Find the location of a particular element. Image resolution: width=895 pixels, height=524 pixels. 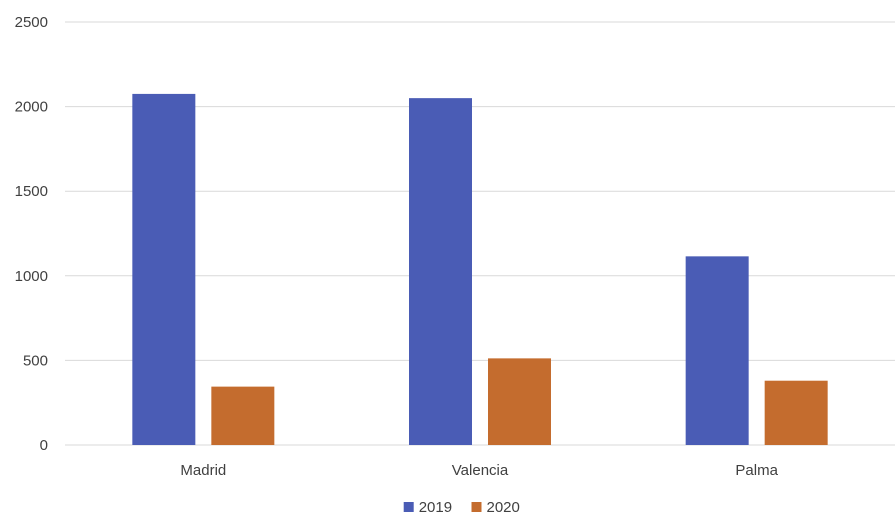

legend-label-2020: 2020 is located at coordinates (503, 507).